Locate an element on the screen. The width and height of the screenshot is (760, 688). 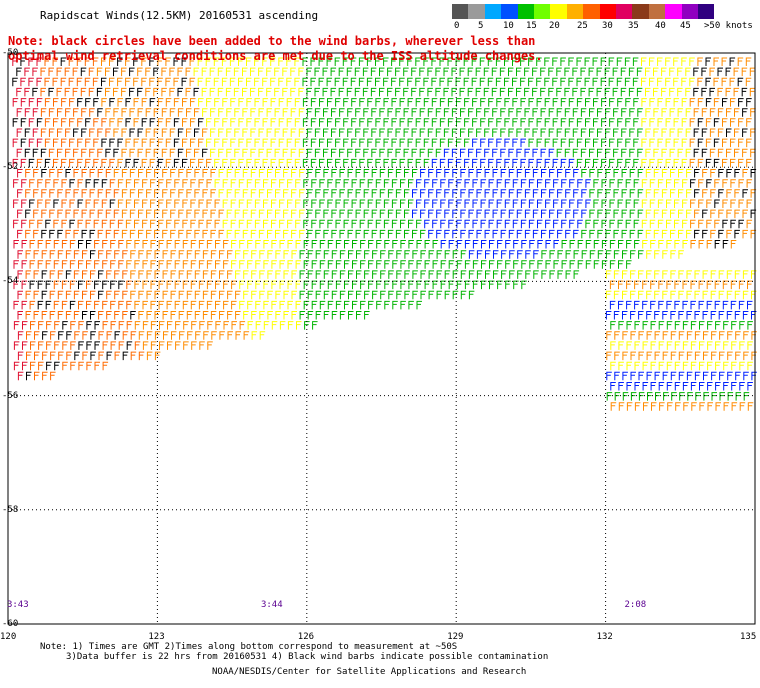
longitude-label: 132 is located at coordinates (604, 637).